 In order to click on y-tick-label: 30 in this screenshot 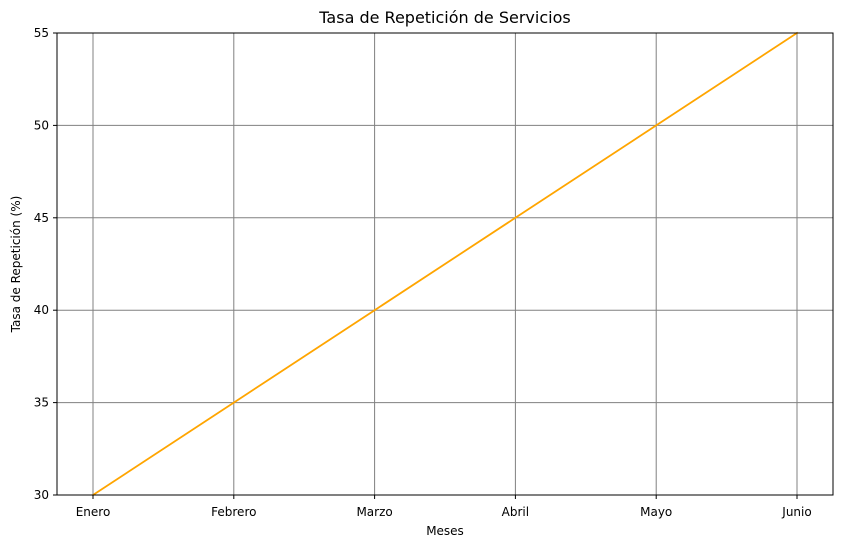, I will do `click(41, 495)`.